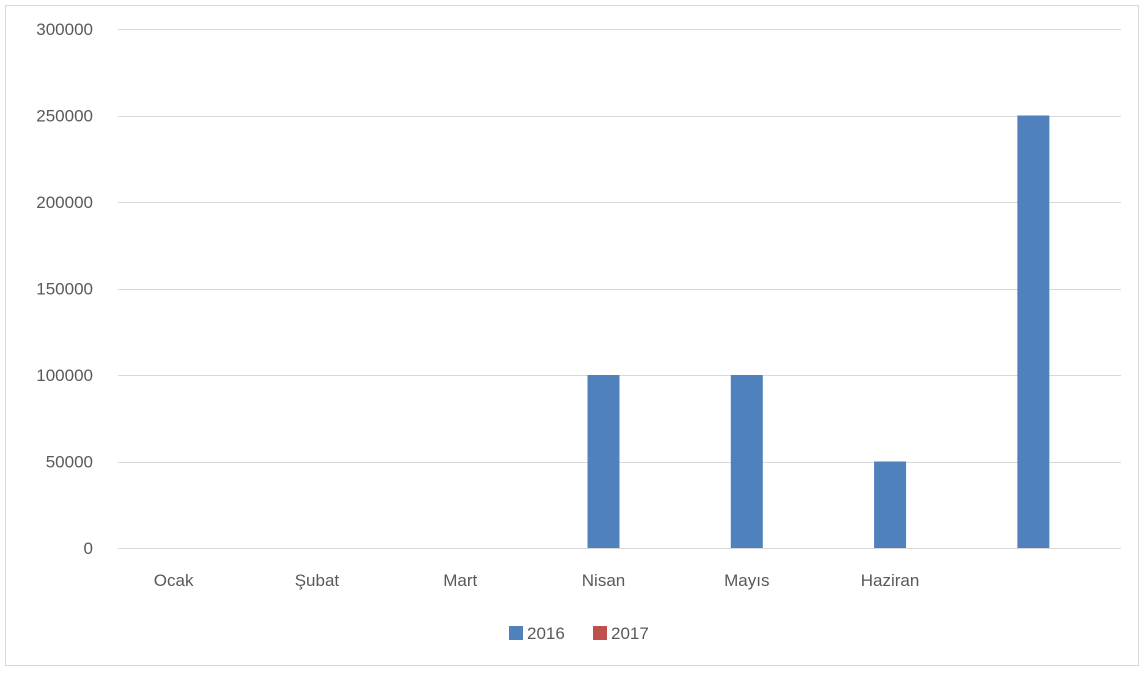 This screenshot has height=675, width=1147. Describe the element at coordinates (317, 580) in the screenshot. I see `x-category-label: Şubat` at that location.